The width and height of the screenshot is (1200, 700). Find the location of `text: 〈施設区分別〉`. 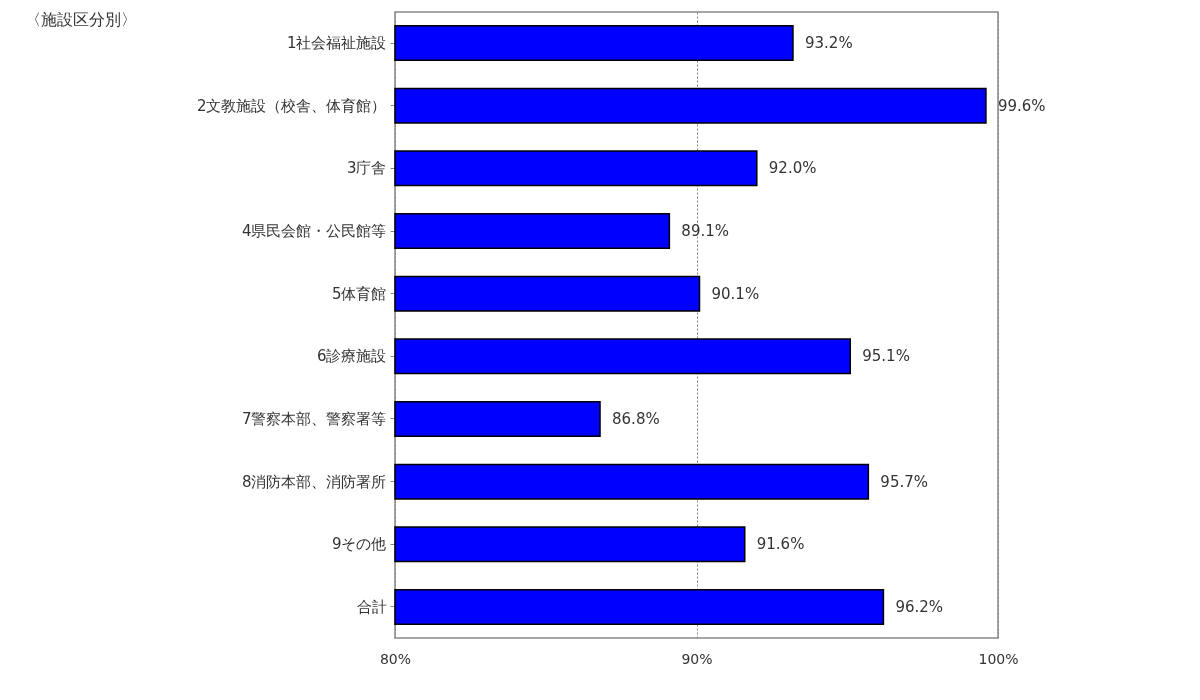

text: 〈施設区分別〉 is located at coordinates (81, 19).